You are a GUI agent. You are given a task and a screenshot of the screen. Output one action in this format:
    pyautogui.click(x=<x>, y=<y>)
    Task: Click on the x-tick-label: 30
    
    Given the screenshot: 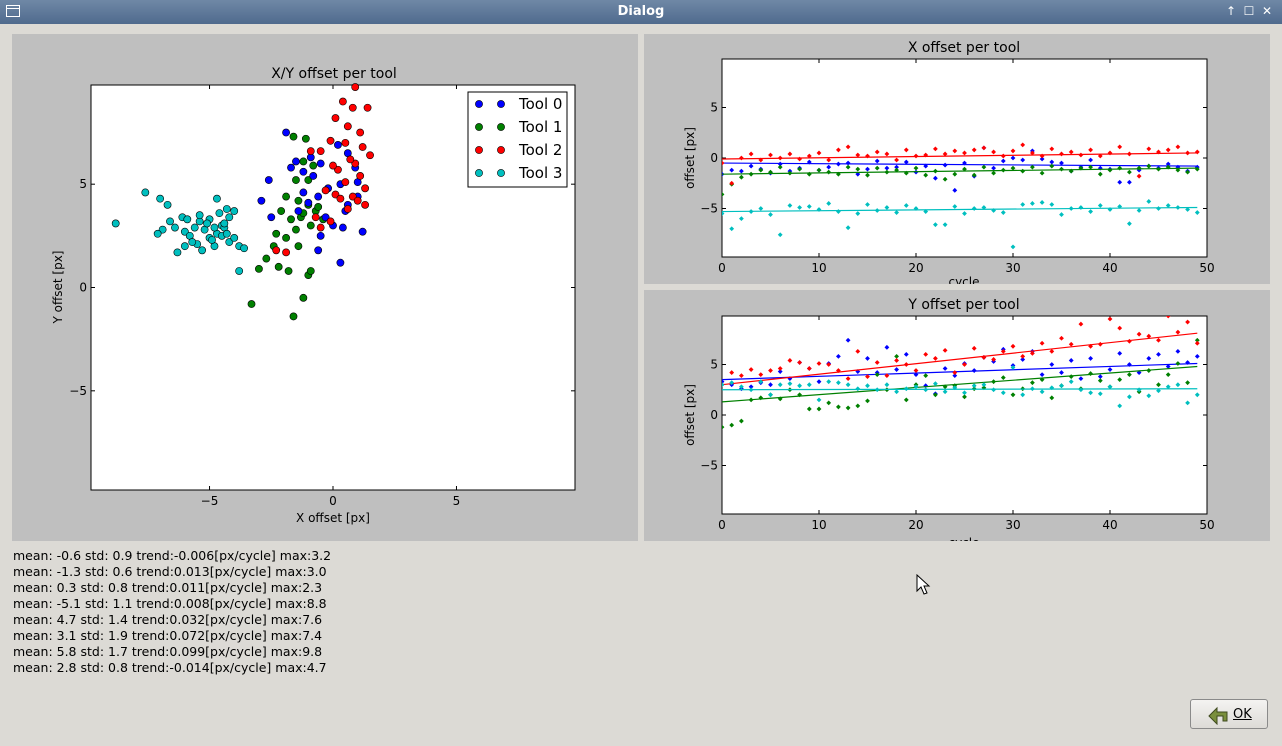 What is the action you would take?
    pyautogui.click(x=1012, y=525)
    